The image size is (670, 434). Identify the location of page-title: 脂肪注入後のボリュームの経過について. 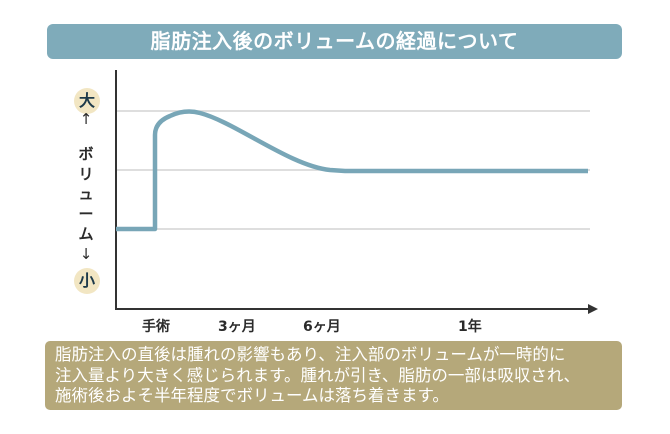
(334, 41).